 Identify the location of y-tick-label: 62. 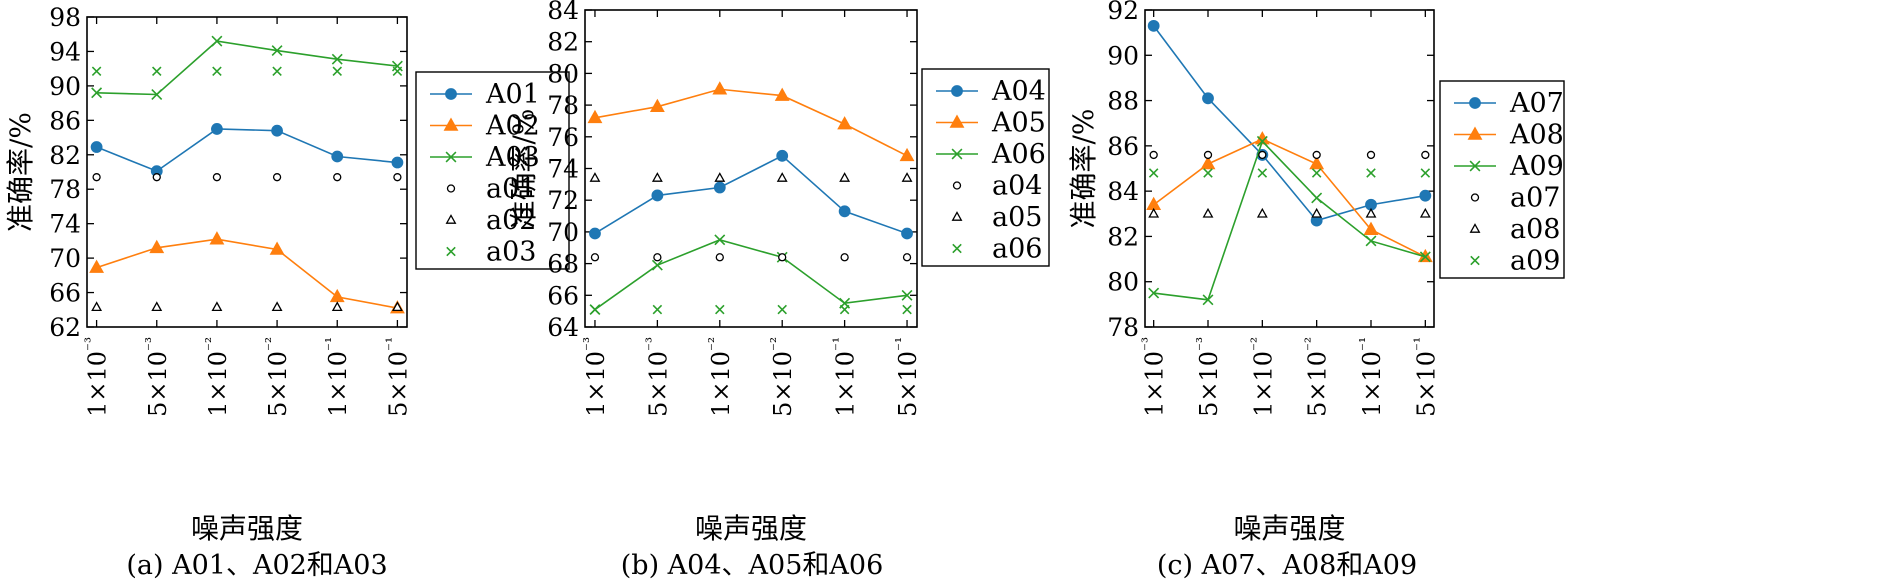
(65, 327).